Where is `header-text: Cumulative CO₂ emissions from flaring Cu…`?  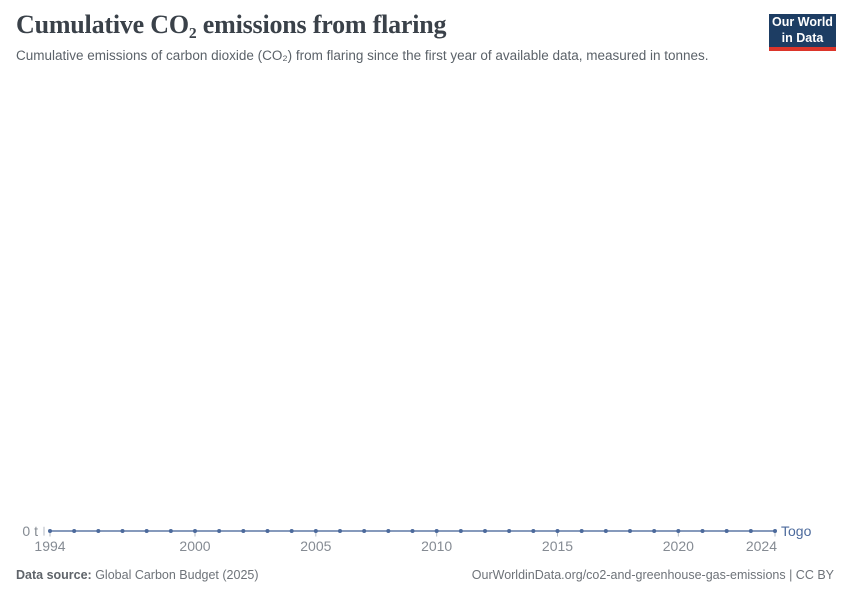 header-text: Cumulative CO₂ emissions from flaring Cu… is located at coordinates (362, 37).